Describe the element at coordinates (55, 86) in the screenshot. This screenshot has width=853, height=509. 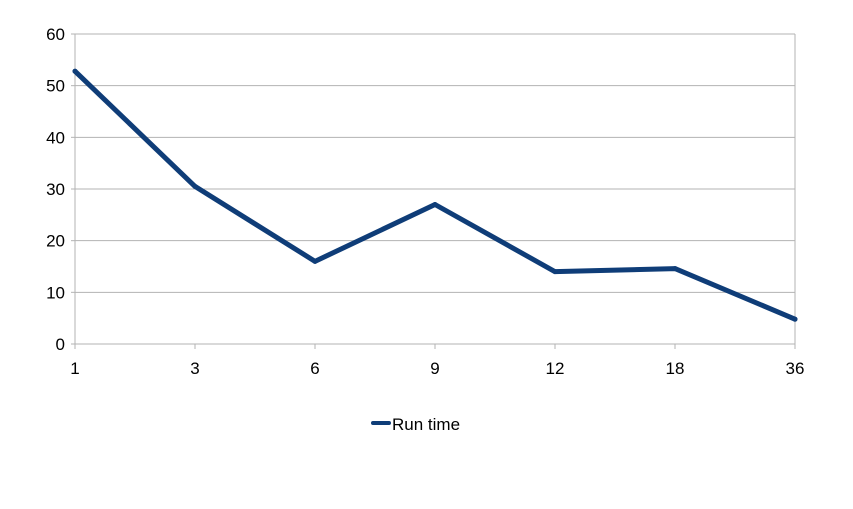
I see `y-tick-label-50: 50` at that location.